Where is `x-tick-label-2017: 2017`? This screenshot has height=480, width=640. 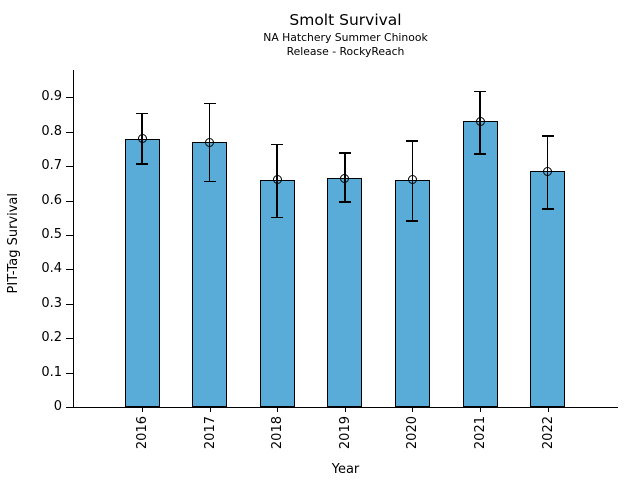
x-tick-label-2017: 2017 is located at coordinates (210, 433).